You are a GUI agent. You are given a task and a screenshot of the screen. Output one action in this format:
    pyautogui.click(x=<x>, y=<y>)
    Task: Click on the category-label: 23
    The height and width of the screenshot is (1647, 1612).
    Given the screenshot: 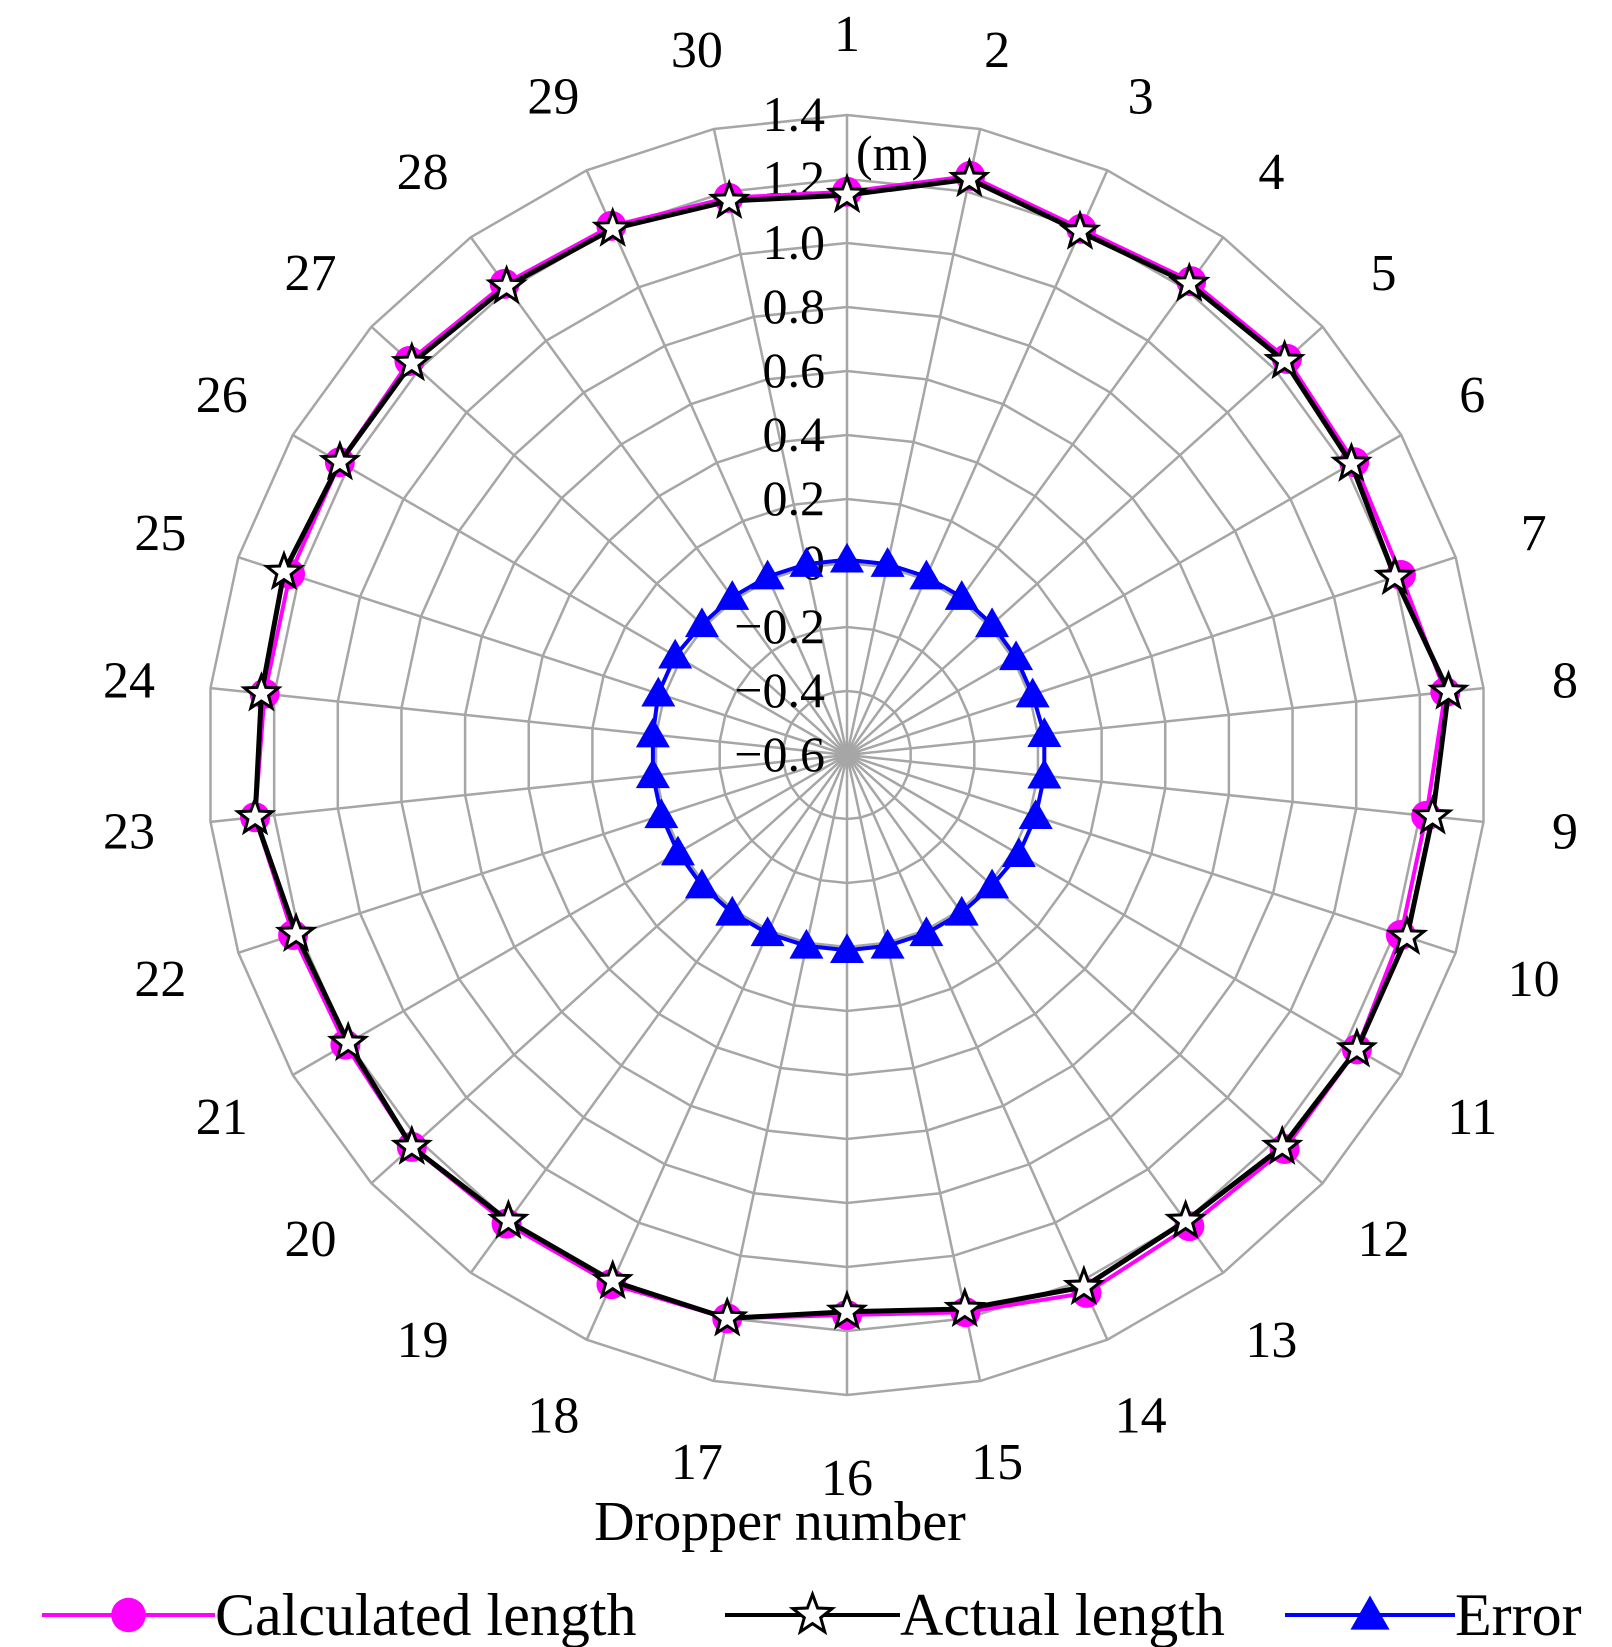 What is the action you would take?
    pyautogui.click(x=129, y=831)
    